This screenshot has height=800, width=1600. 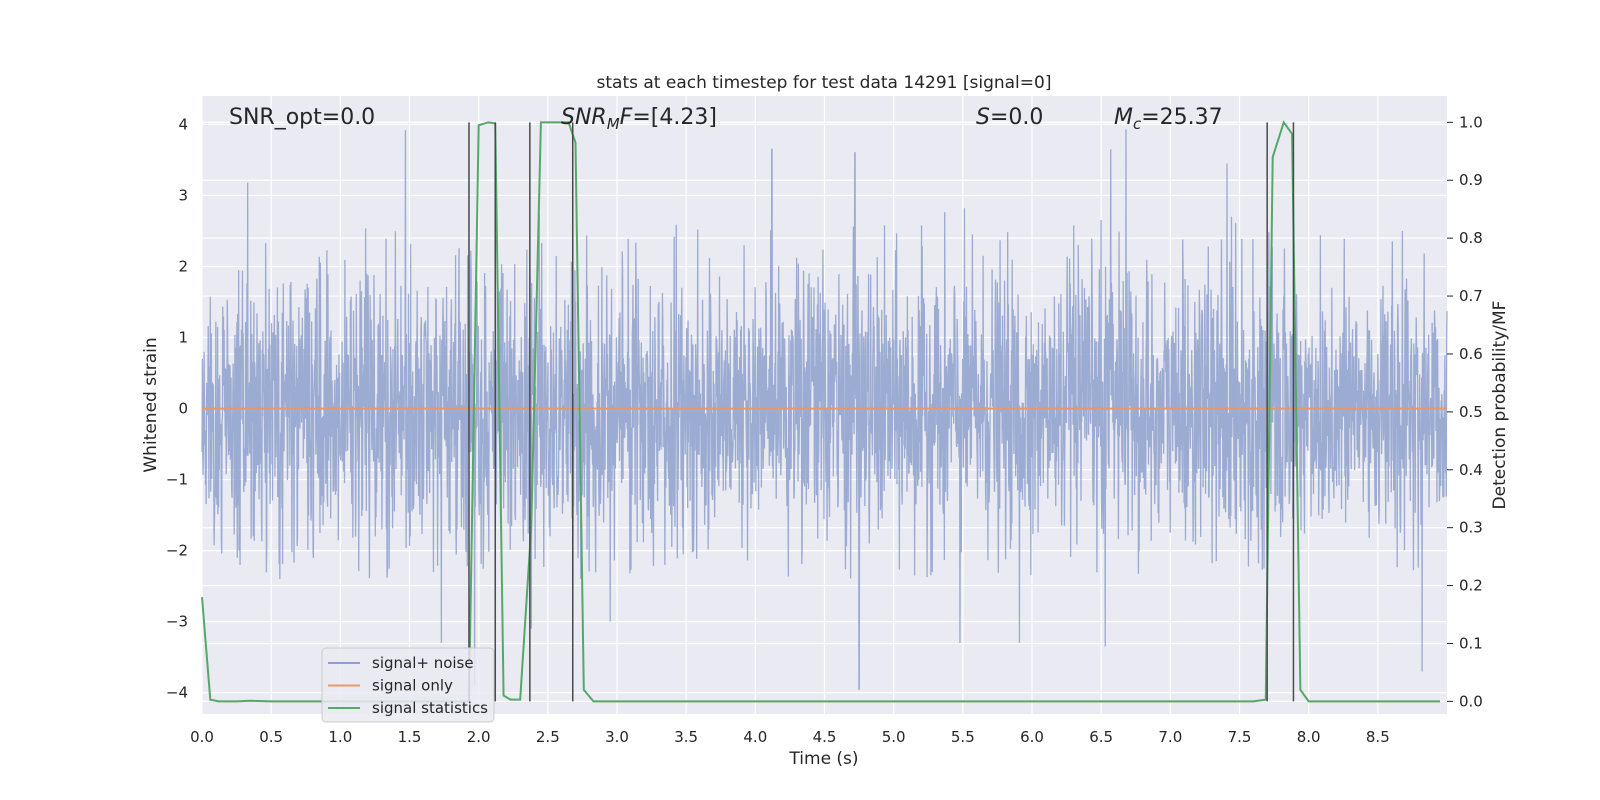 I want to click on y2-tick-label: 1.0, so click(x=1471, y=122).